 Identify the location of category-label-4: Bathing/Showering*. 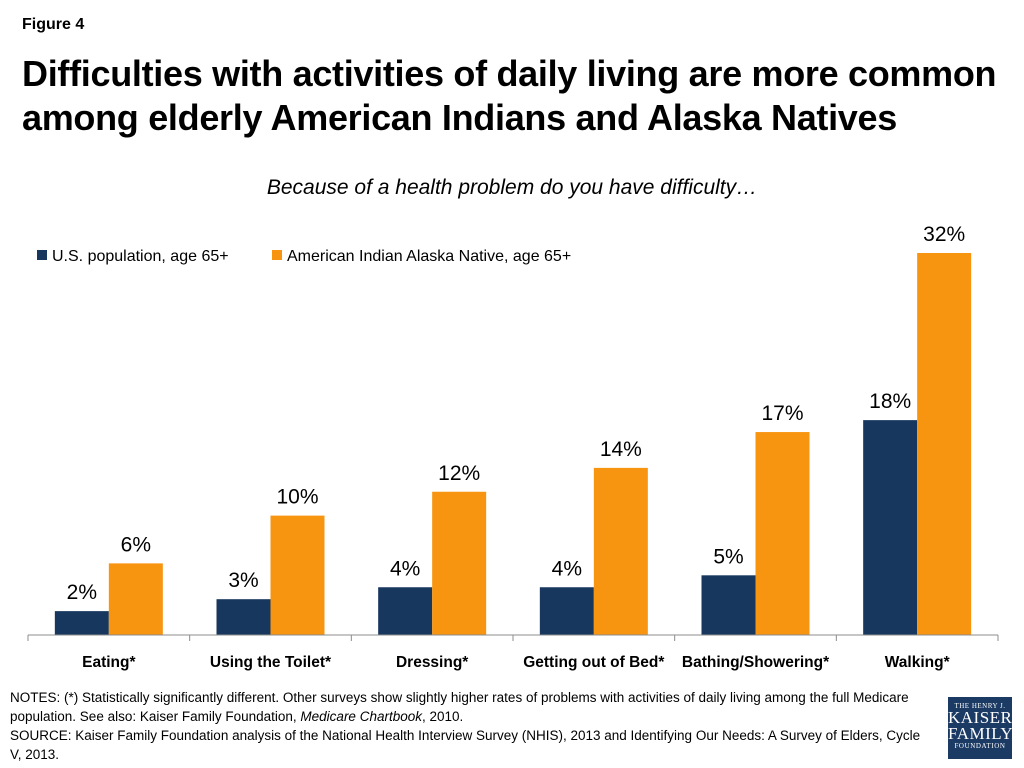
(756, 662).